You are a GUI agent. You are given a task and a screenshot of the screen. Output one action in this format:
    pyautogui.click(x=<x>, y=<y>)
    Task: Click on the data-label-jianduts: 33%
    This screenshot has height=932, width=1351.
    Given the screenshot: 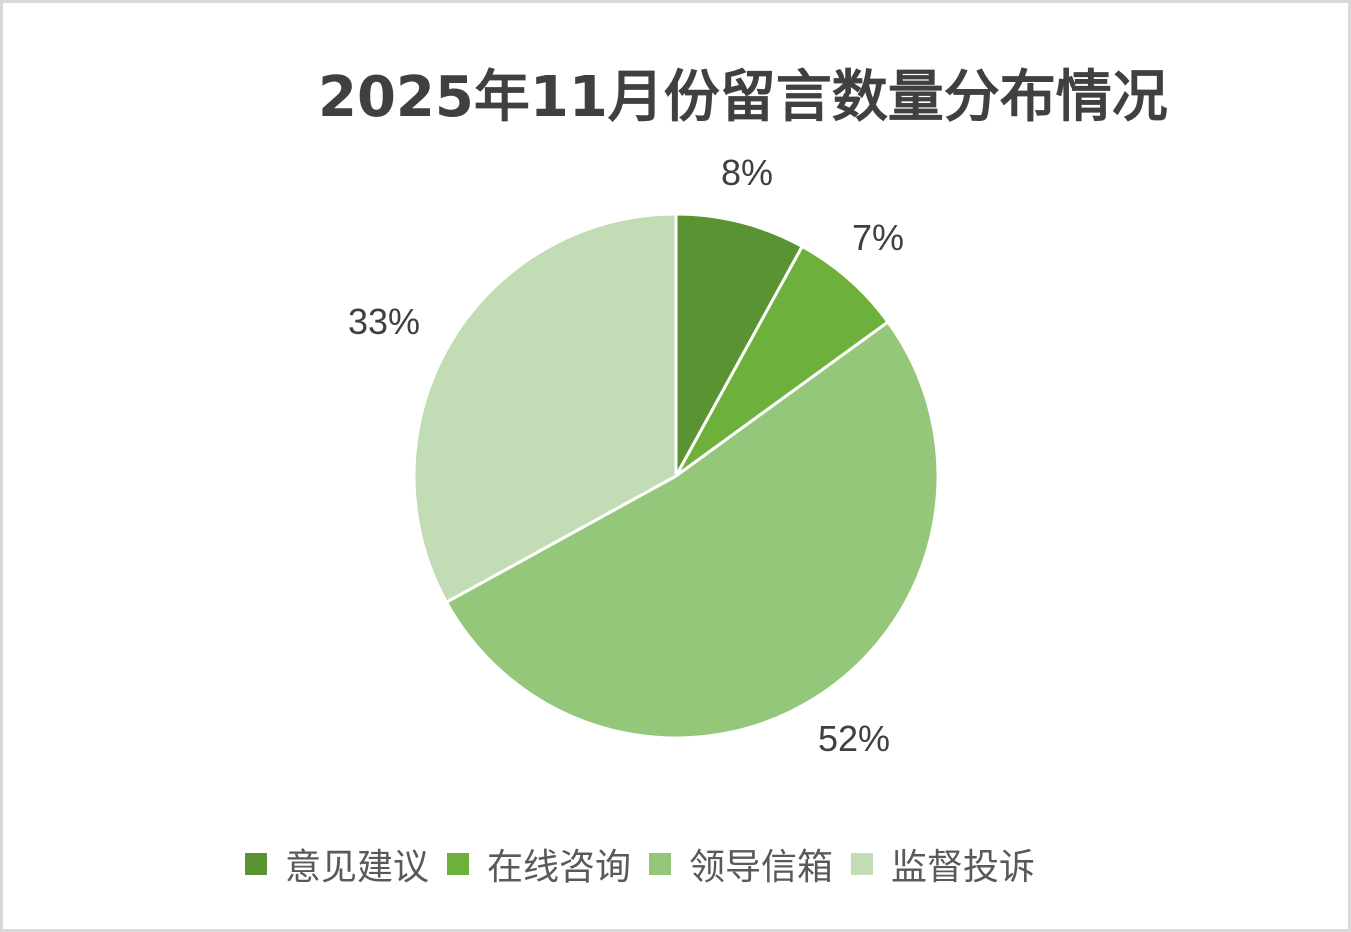 What is the action you would take?
    pyautogui.click(x=384, y=321)
    